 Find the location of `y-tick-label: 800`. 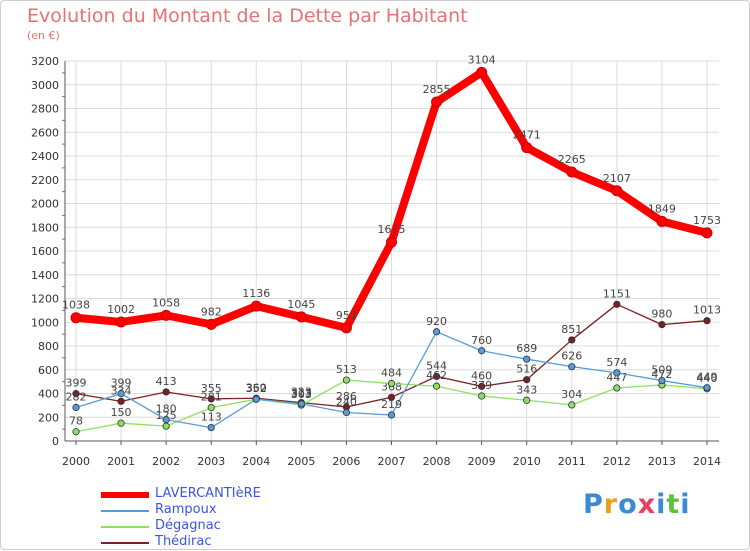

y-tick-label: 800 is located at coordinates (48, 346).